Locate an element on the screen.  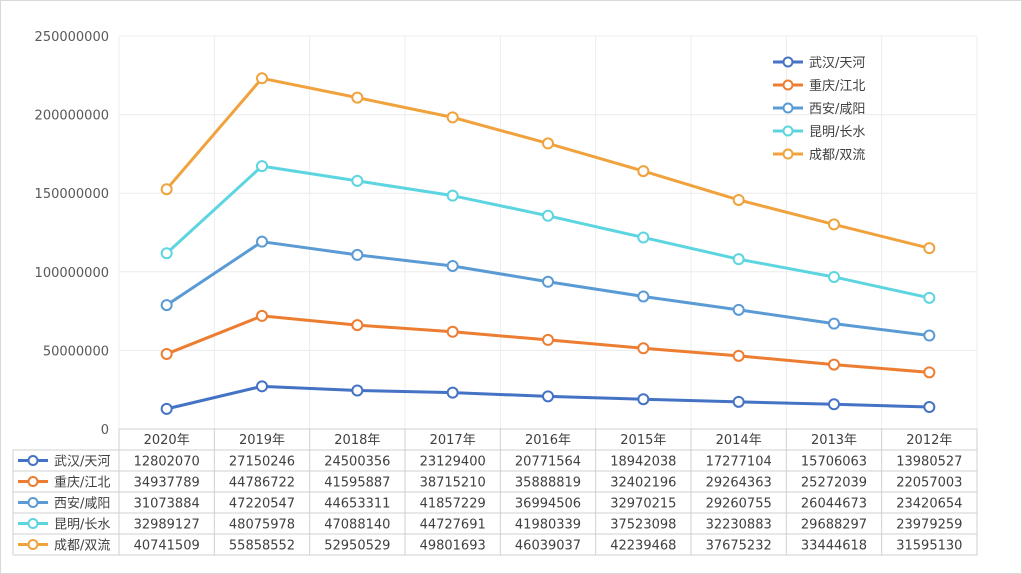
data-cell: 37675232 is located at coordinates (739, 546).